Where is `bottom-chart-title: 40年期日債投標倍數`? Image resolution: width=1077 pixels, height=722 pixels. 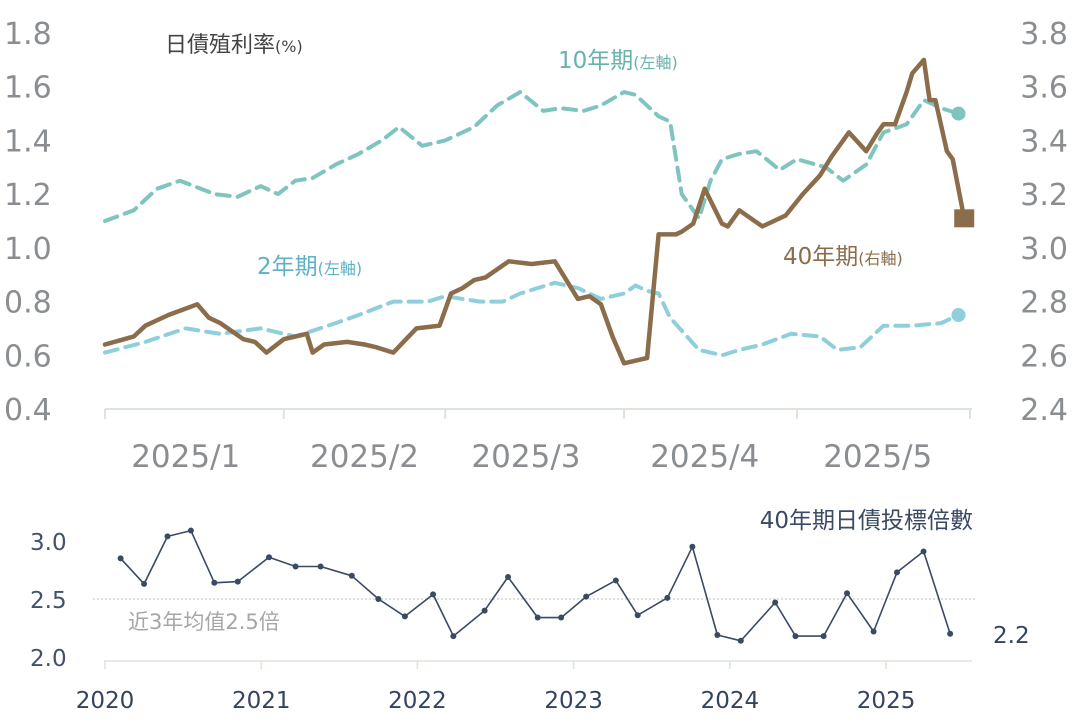 bottom-chart-title: 40年期日債投標倍數 is located at coordinates (866, 521).